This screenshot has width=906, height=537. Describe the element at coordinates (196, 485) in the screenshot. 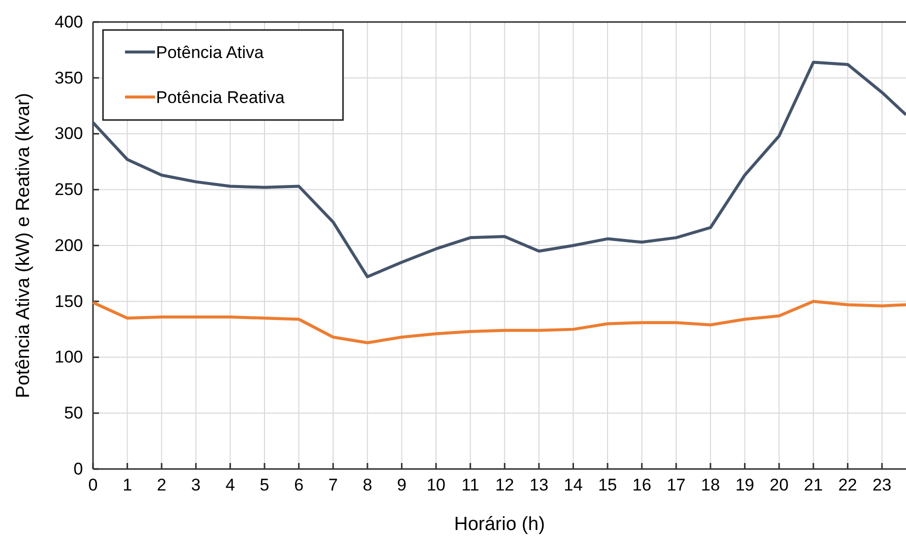

I see `x-tick-label: 3` at that location.